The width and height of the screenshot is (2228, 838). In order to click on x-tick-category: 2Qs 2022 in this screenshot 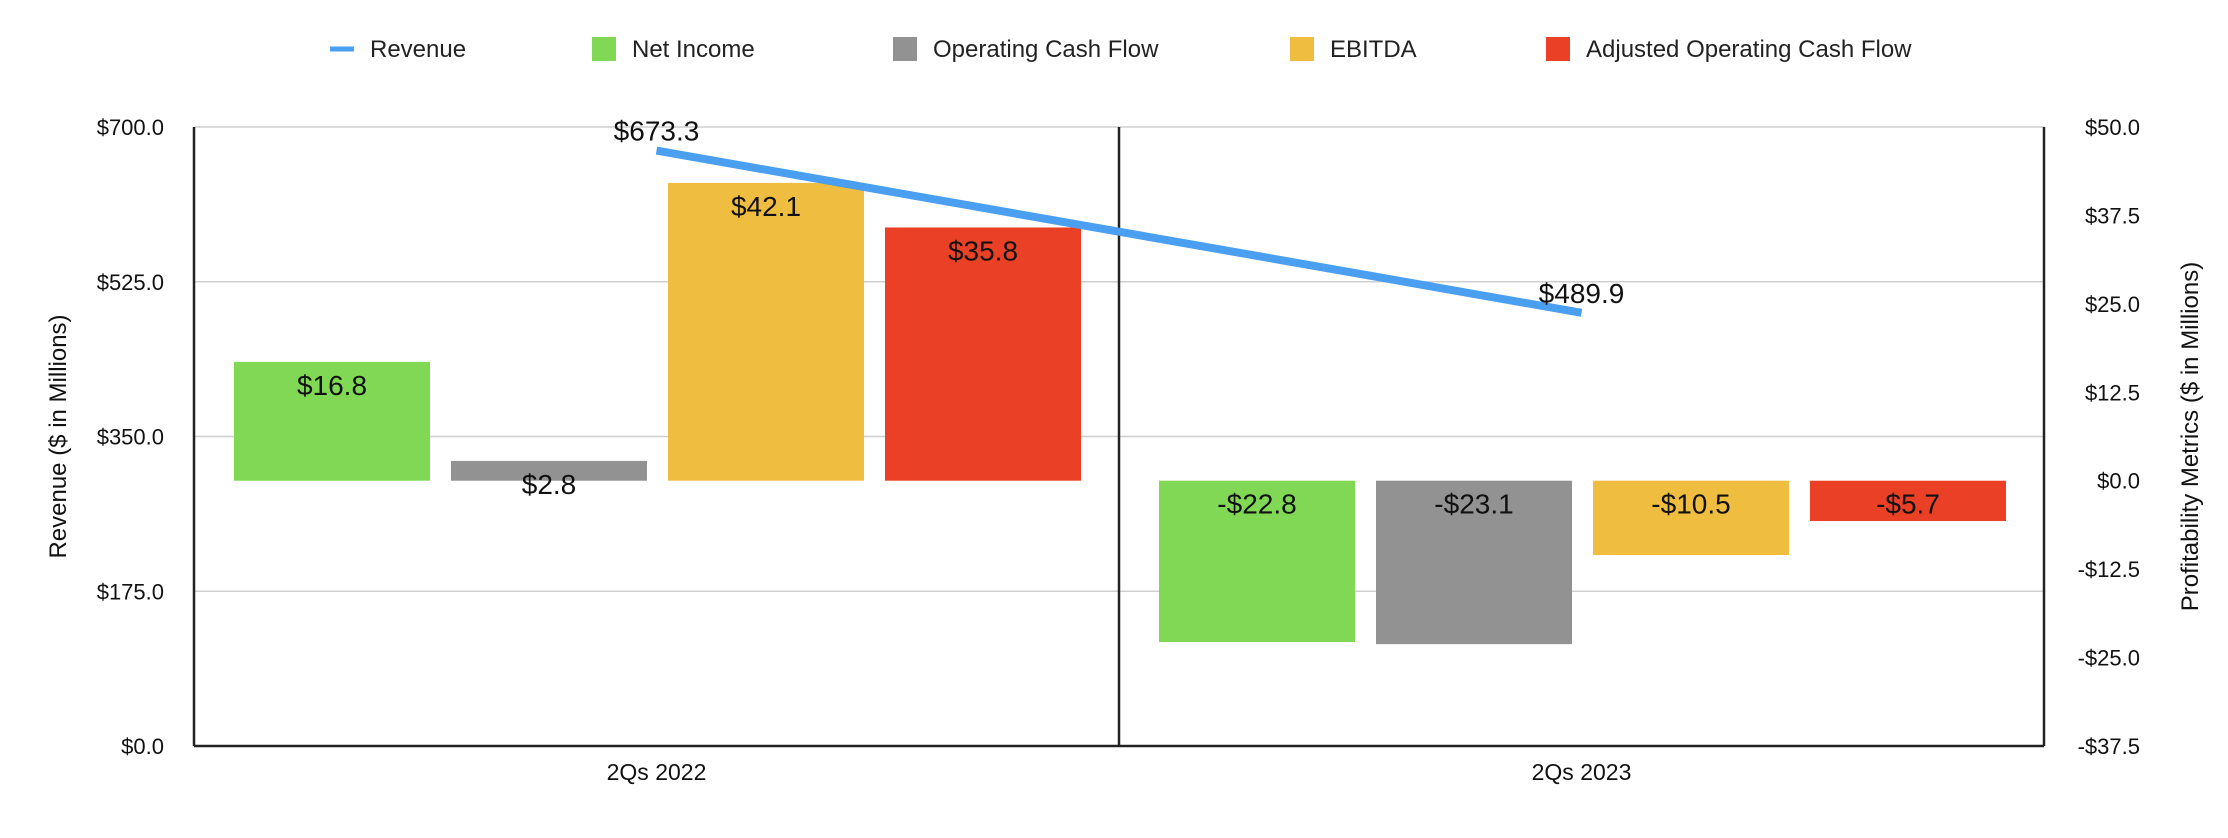, I will do `click(657, 772)`.